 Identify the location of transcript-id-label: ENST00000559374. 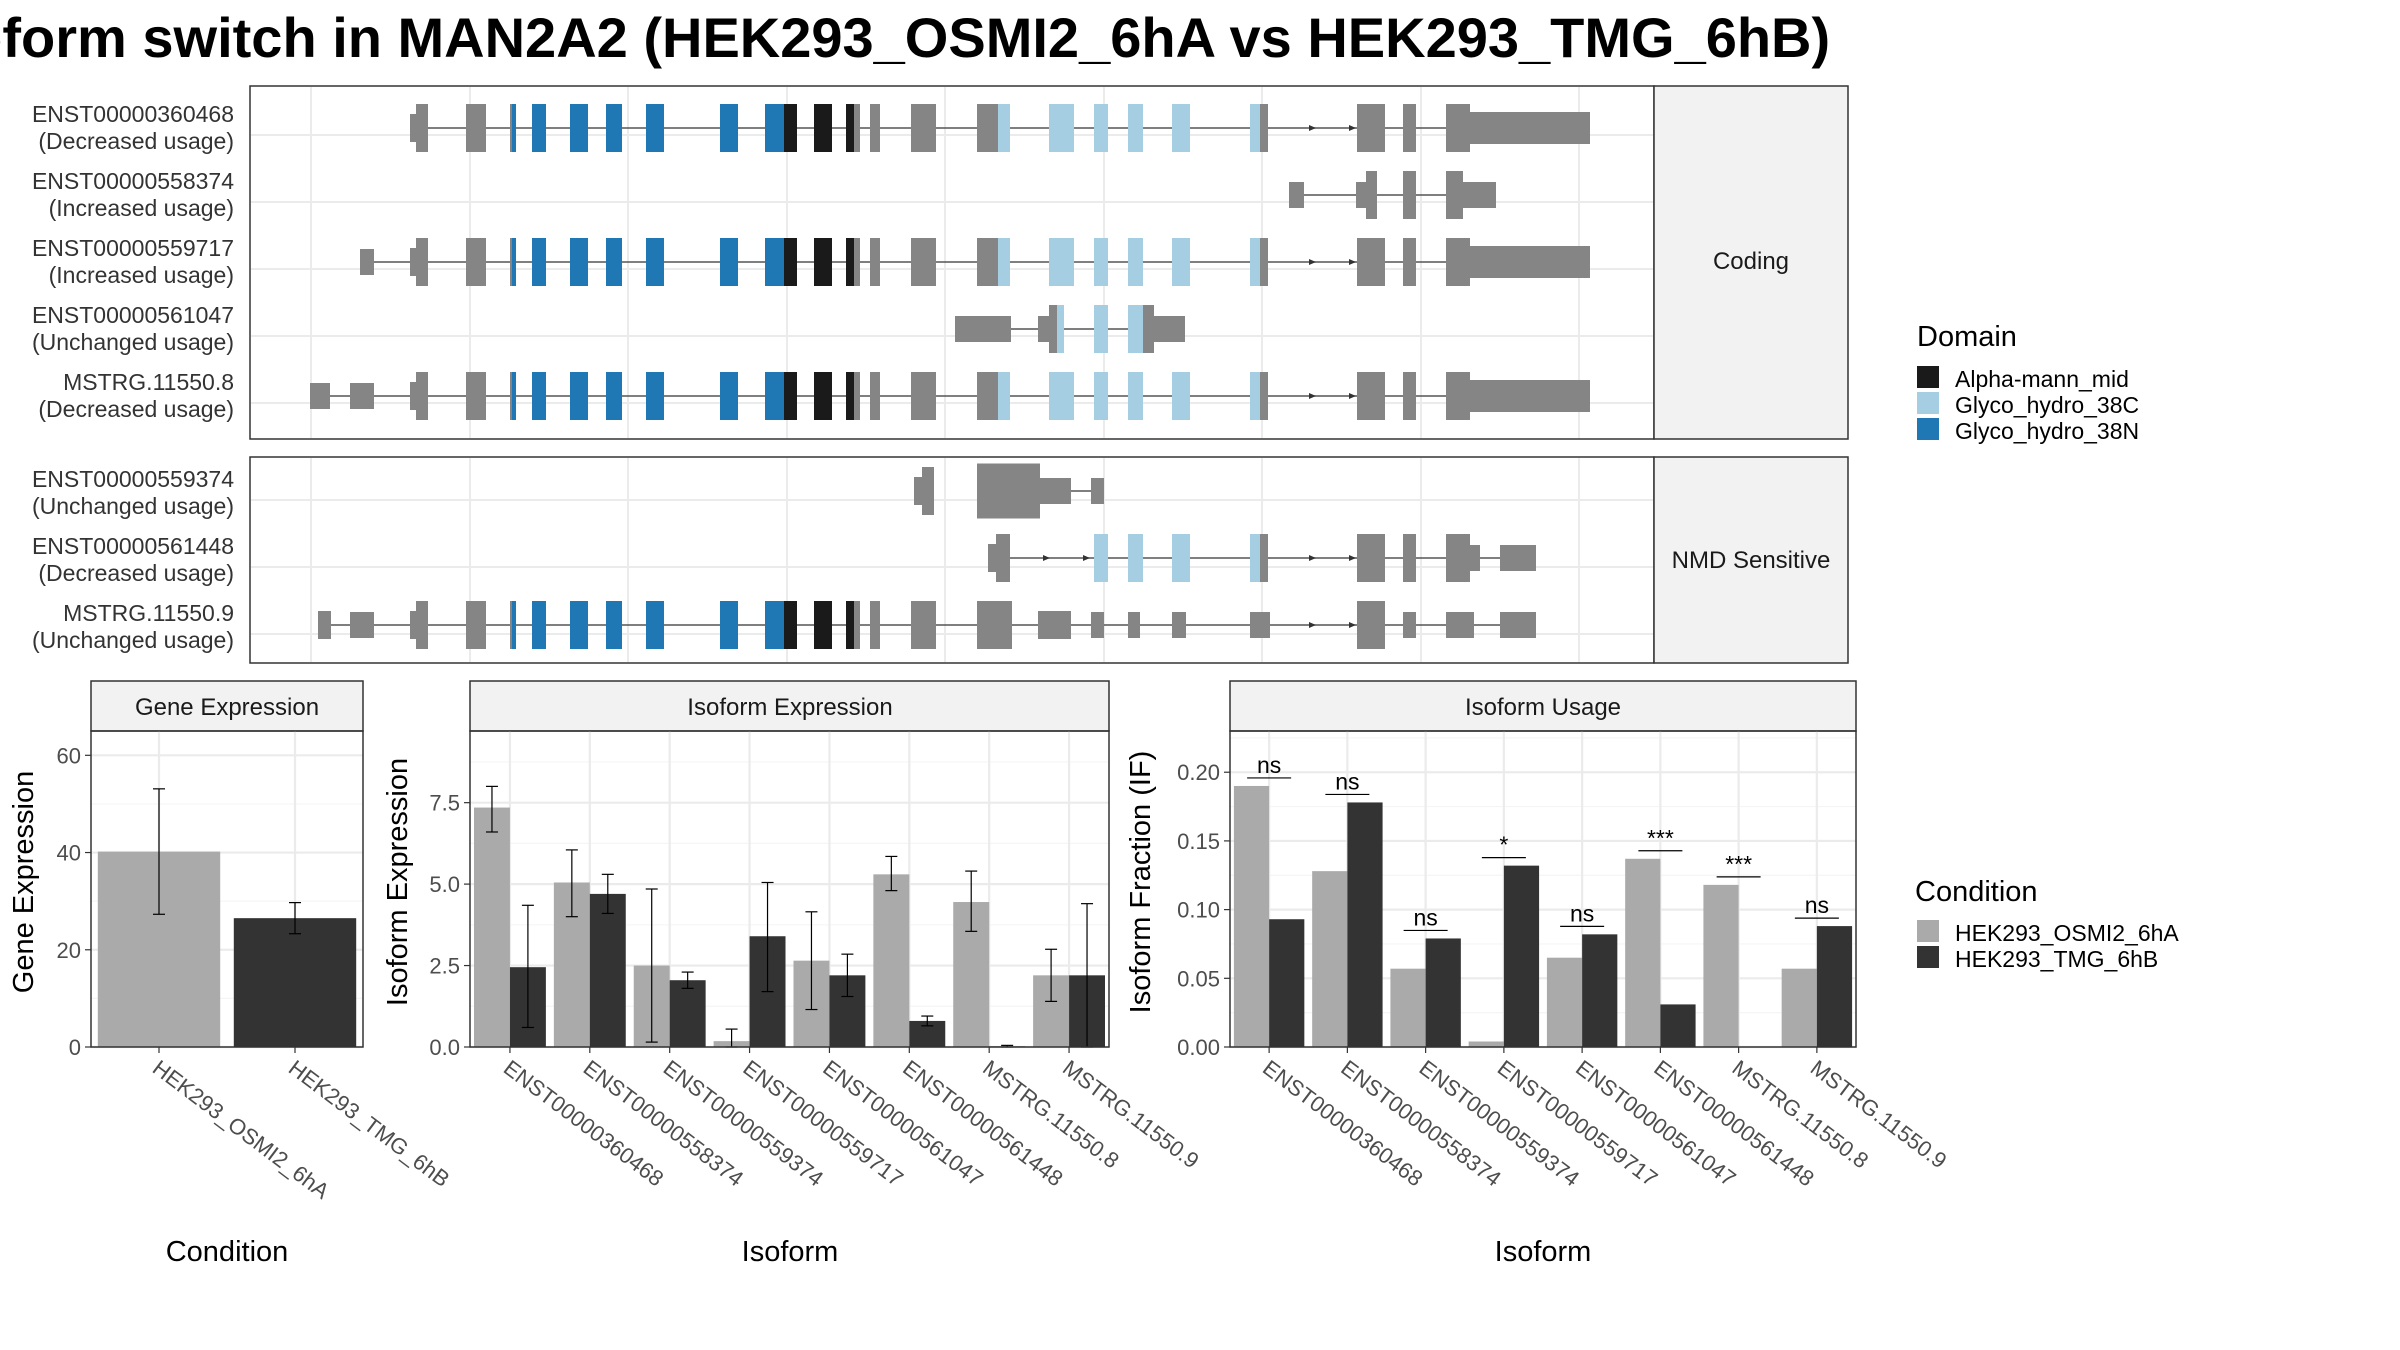
(133, 479).